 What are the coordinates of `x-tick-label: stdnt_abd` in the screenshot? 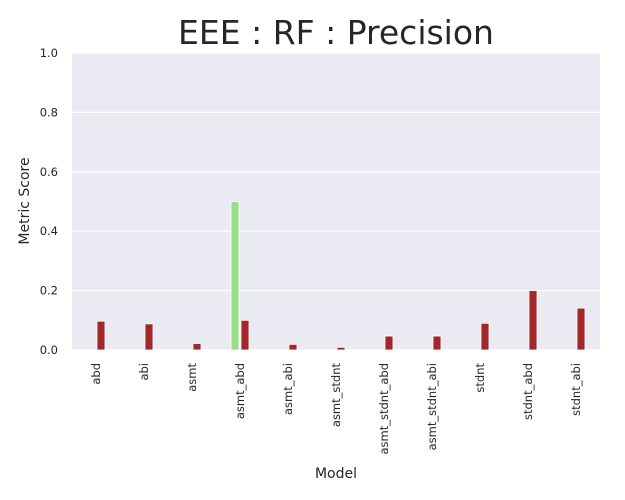 It's located at (528, 391).